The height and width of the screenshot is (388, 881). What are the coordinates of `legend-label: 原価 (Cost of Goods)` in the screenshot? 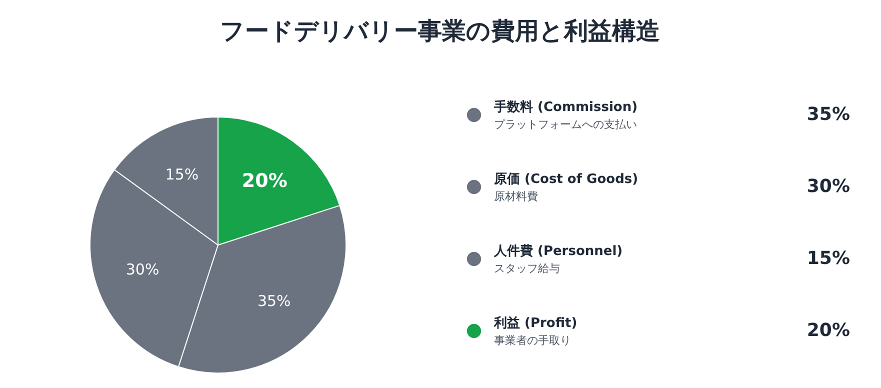 It's located at (565, 179).